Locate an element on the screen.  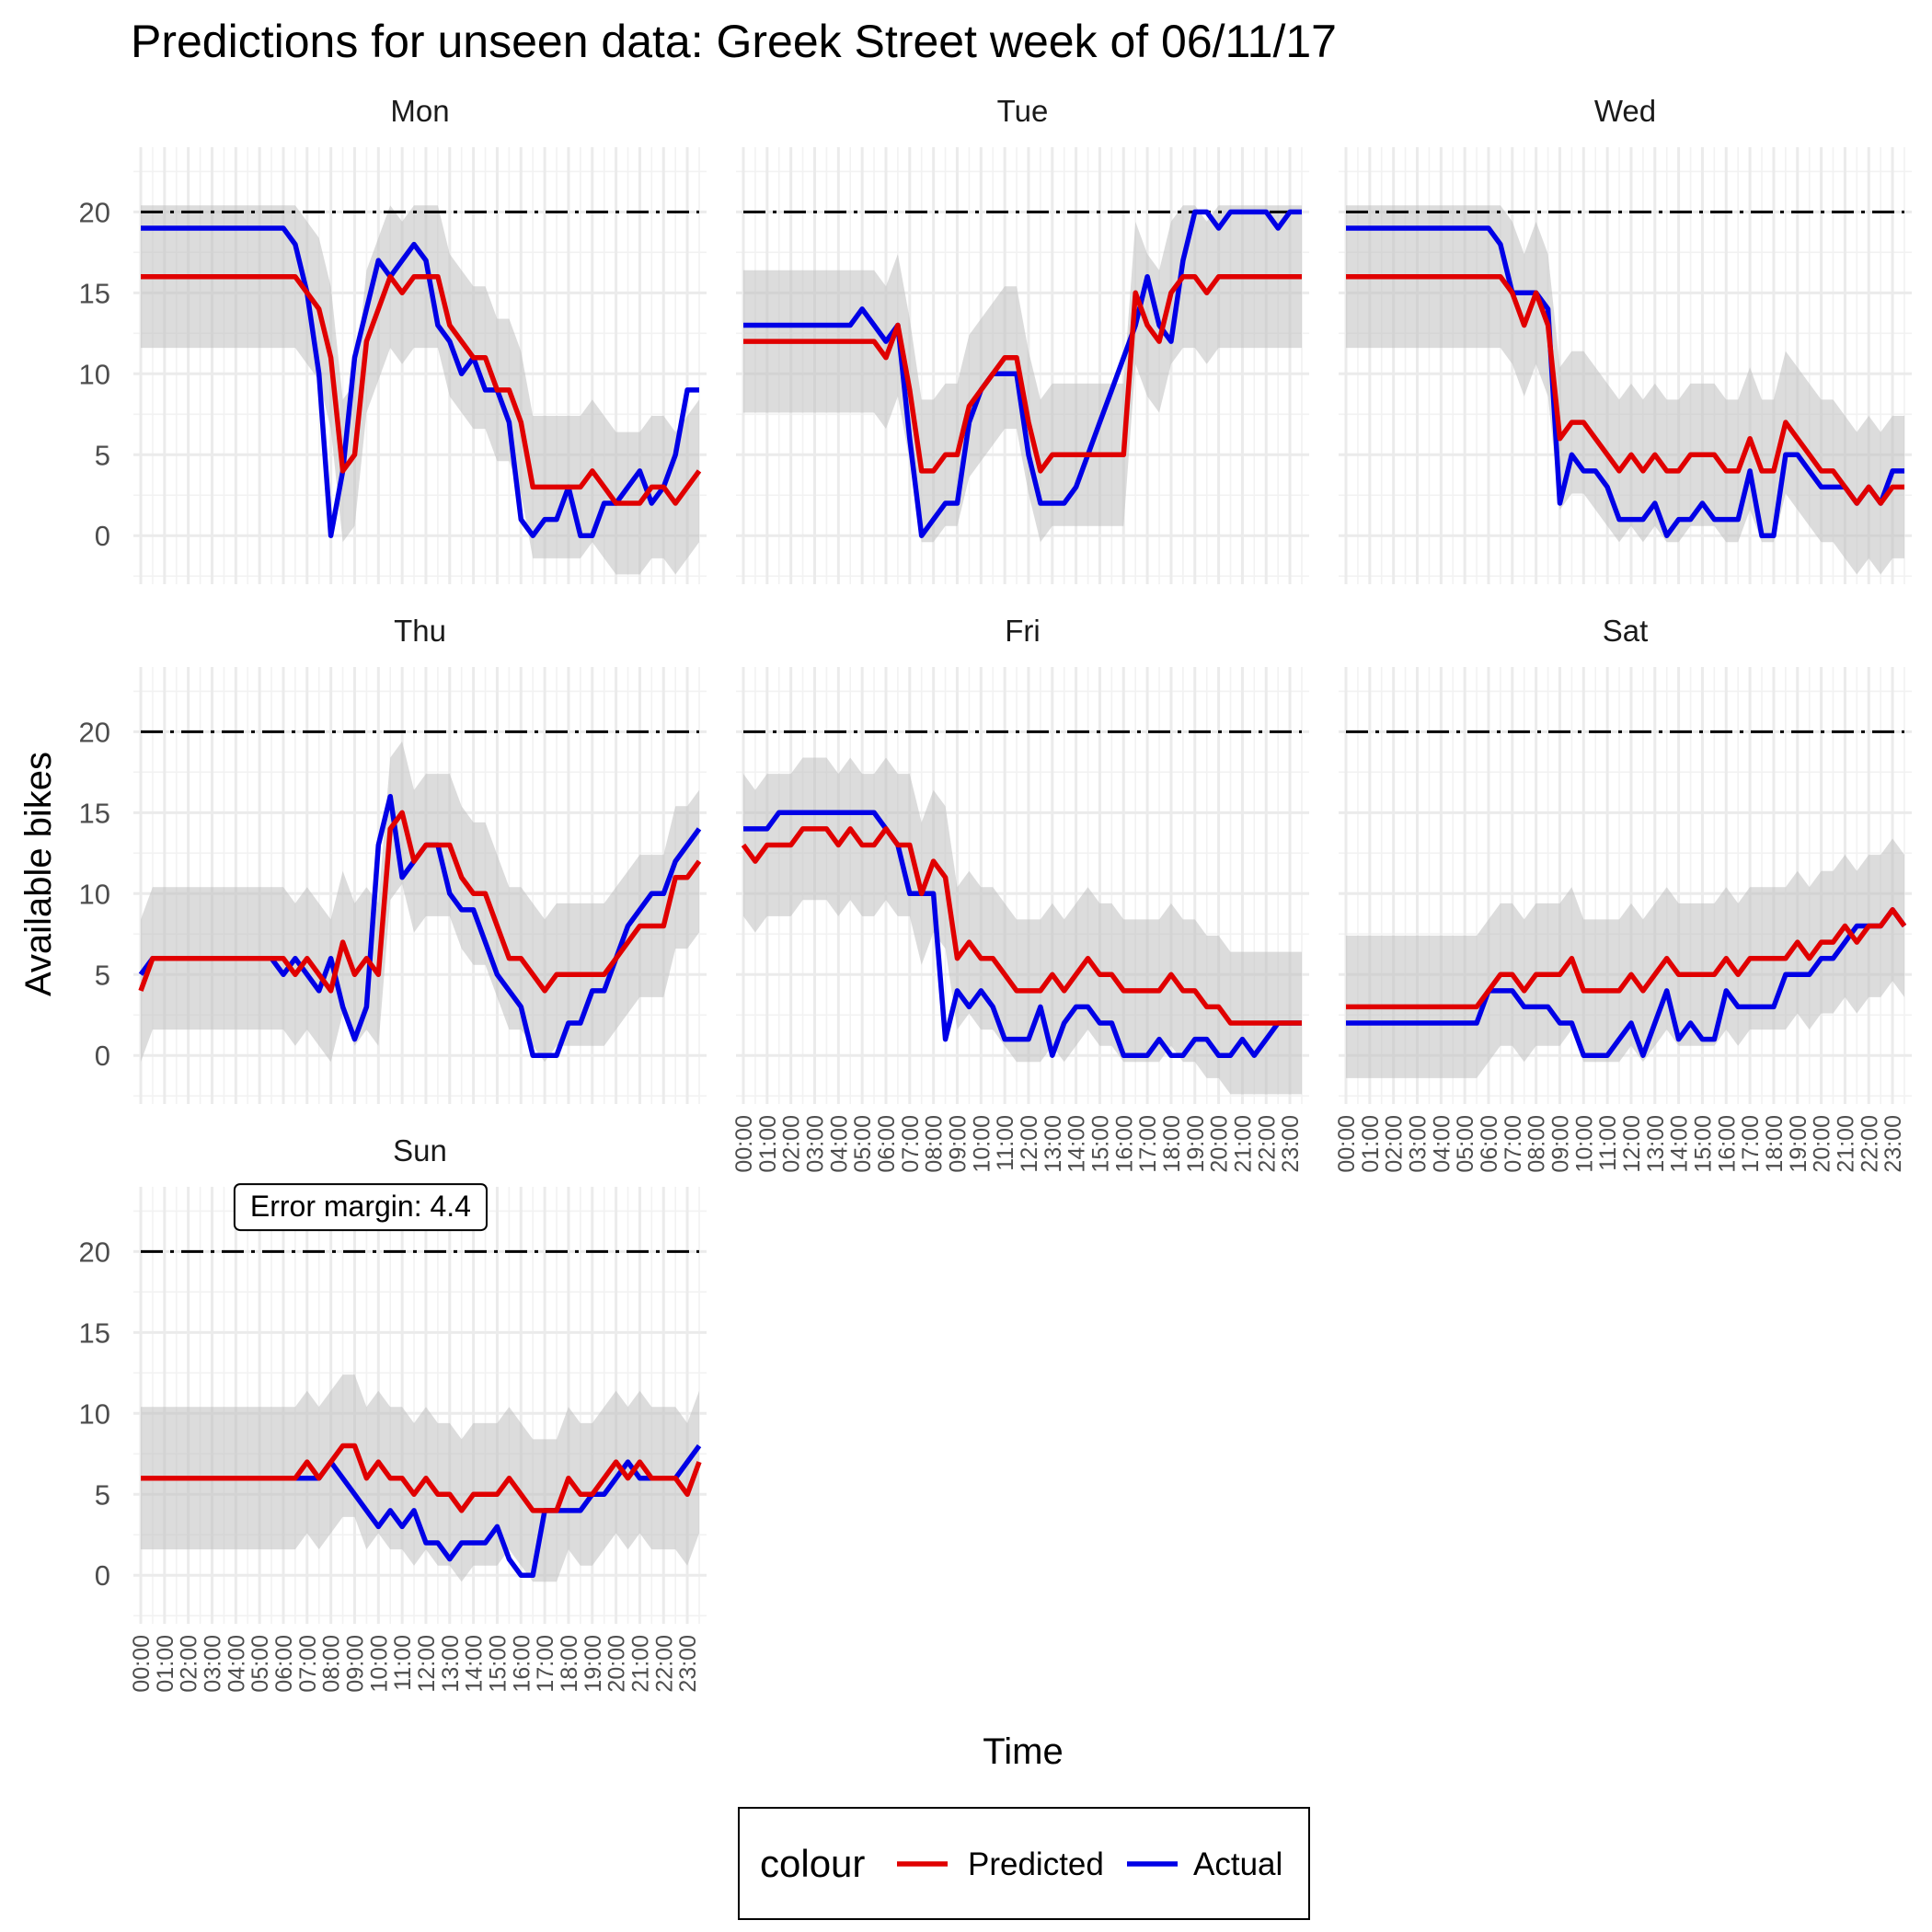
facet-thu: Thu 0 5 10 15 20 is located at coordinates (393, 859).